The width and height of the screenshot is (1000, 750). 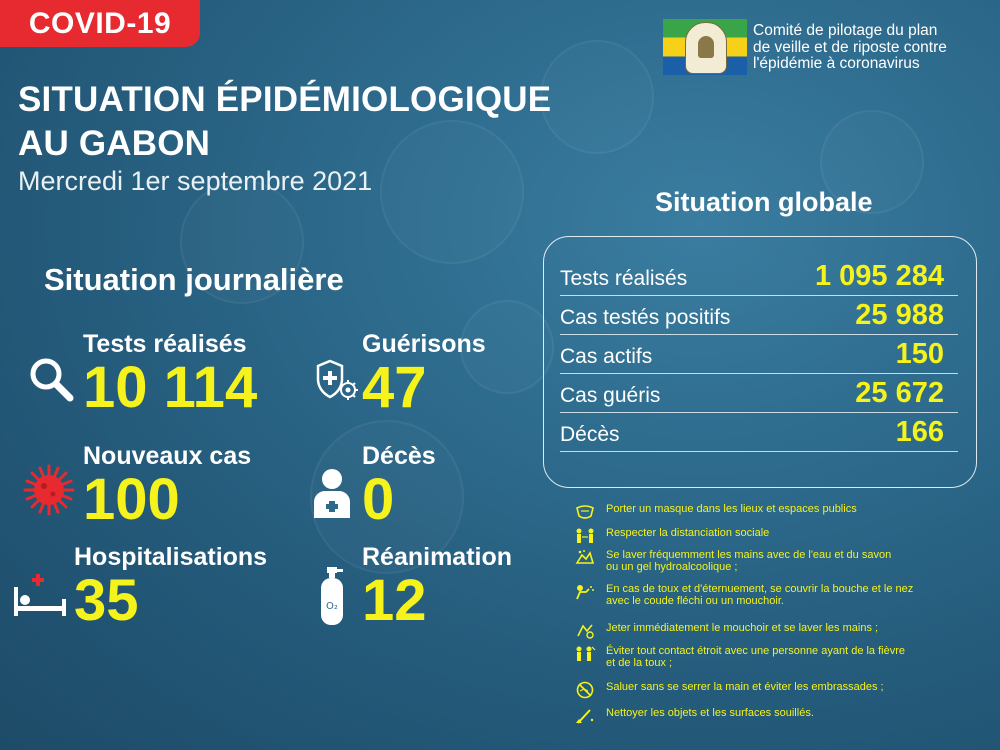 What do you see at coordinates (52, 380) in the screenshot?
I see `magnifier-icon` at bounding box center [52, 380].